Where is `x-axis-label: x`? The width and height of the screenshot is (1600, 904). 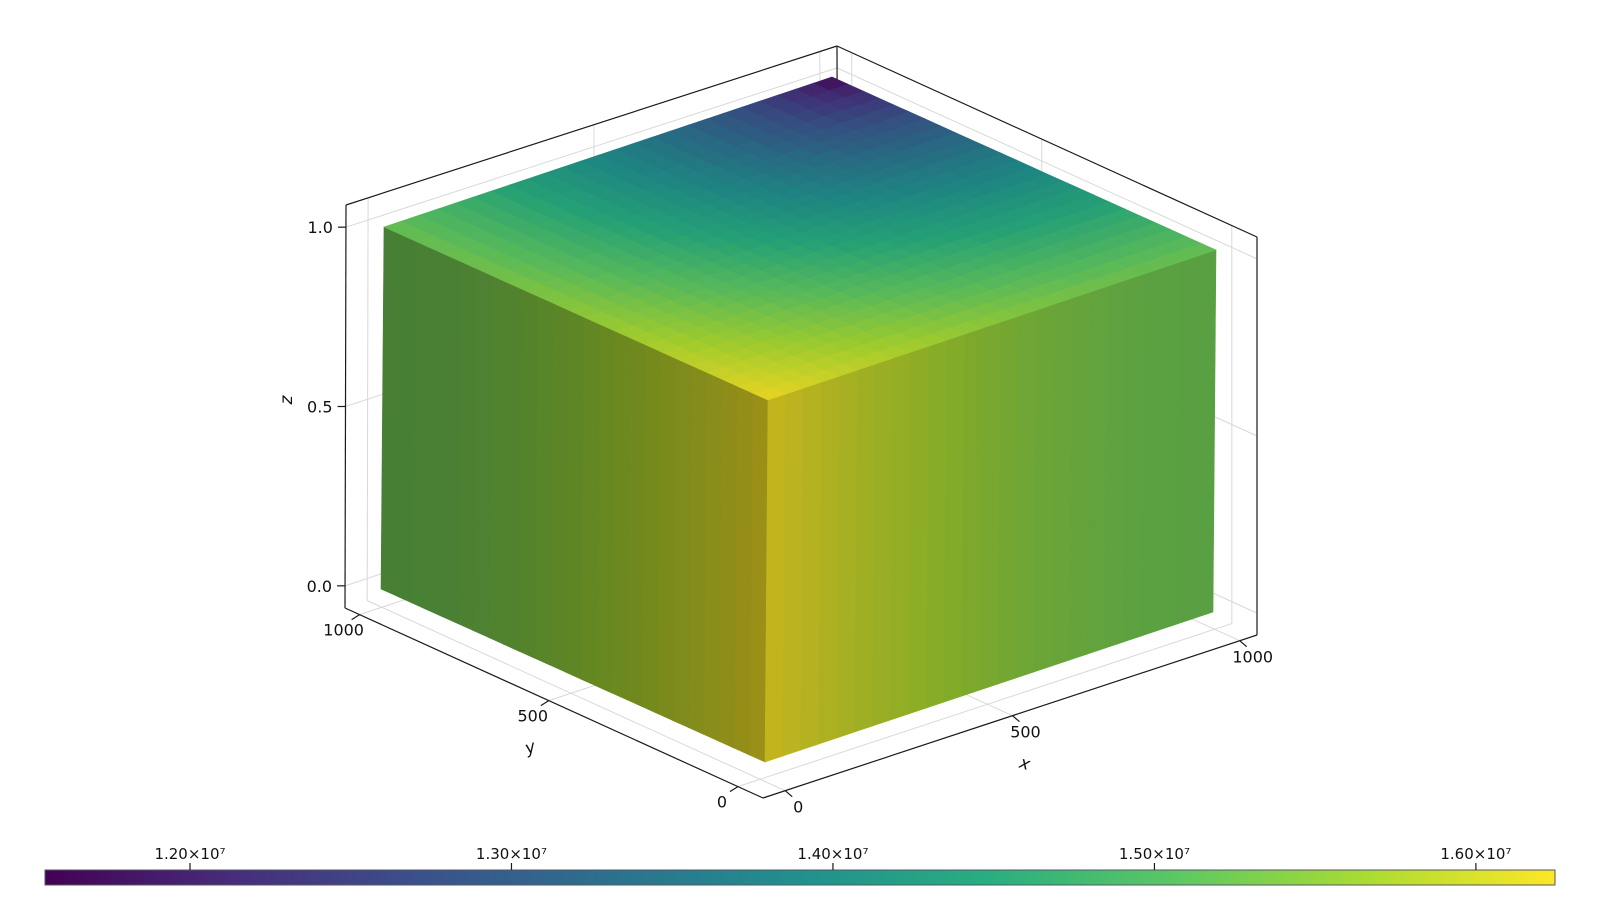
x-axis-label: x is located at coordinates (1024, 764).